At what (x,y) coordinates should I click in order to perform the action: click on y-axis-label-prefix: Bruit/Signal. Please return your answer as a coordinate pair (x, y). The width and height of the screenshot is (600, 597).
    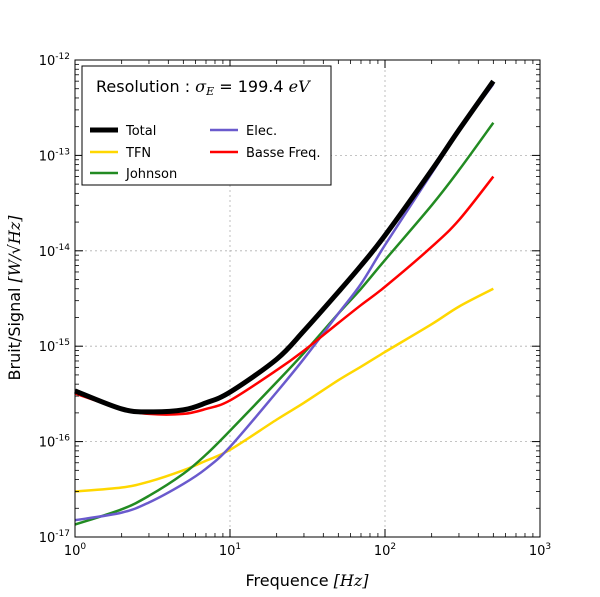
    Looking at the image, I should click on (14, 331).